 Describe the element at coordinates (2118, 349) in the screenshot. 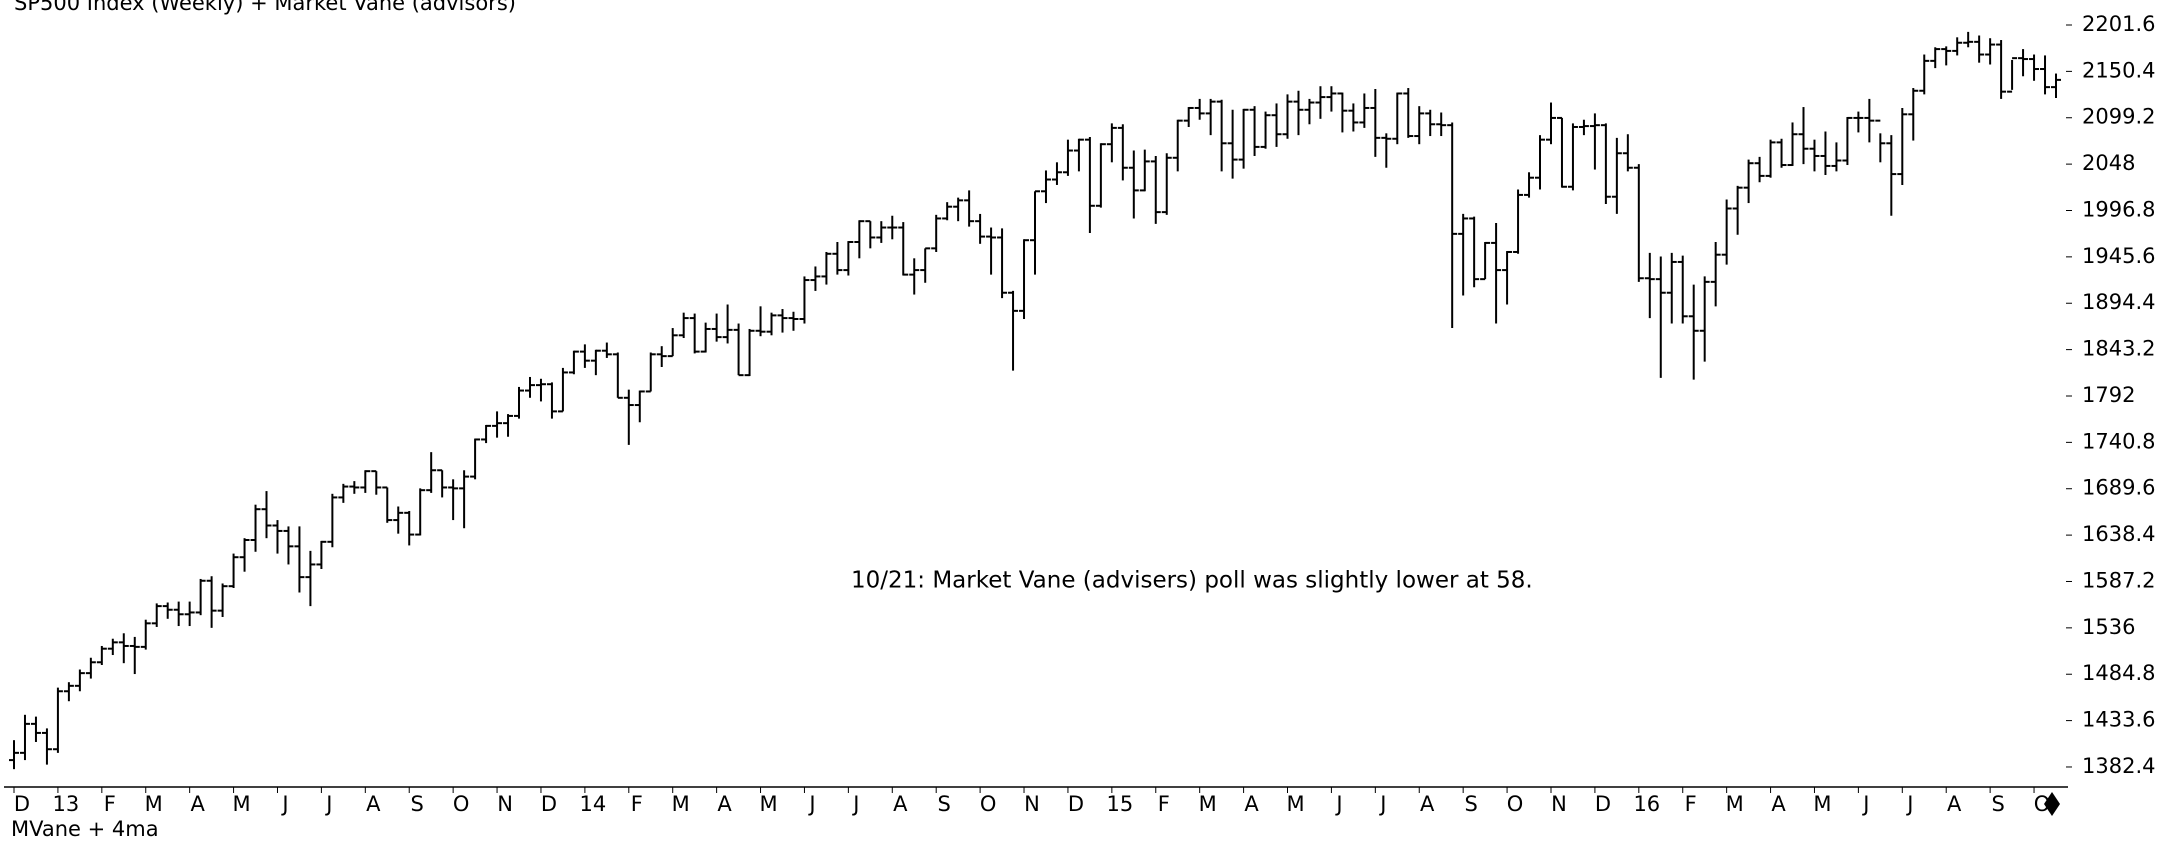

I see `y-tick-label: 1843.2` at that location.